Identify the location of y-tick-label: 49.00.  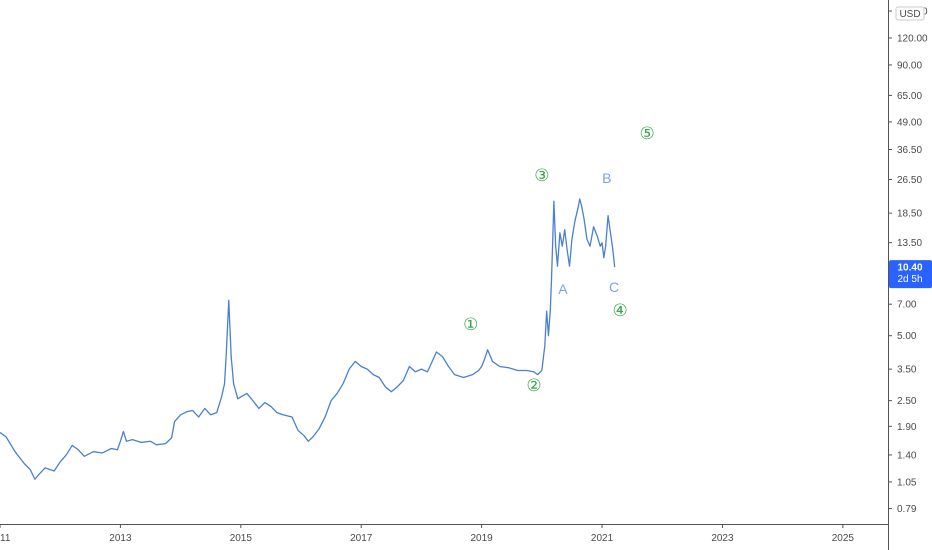
(909, 122).